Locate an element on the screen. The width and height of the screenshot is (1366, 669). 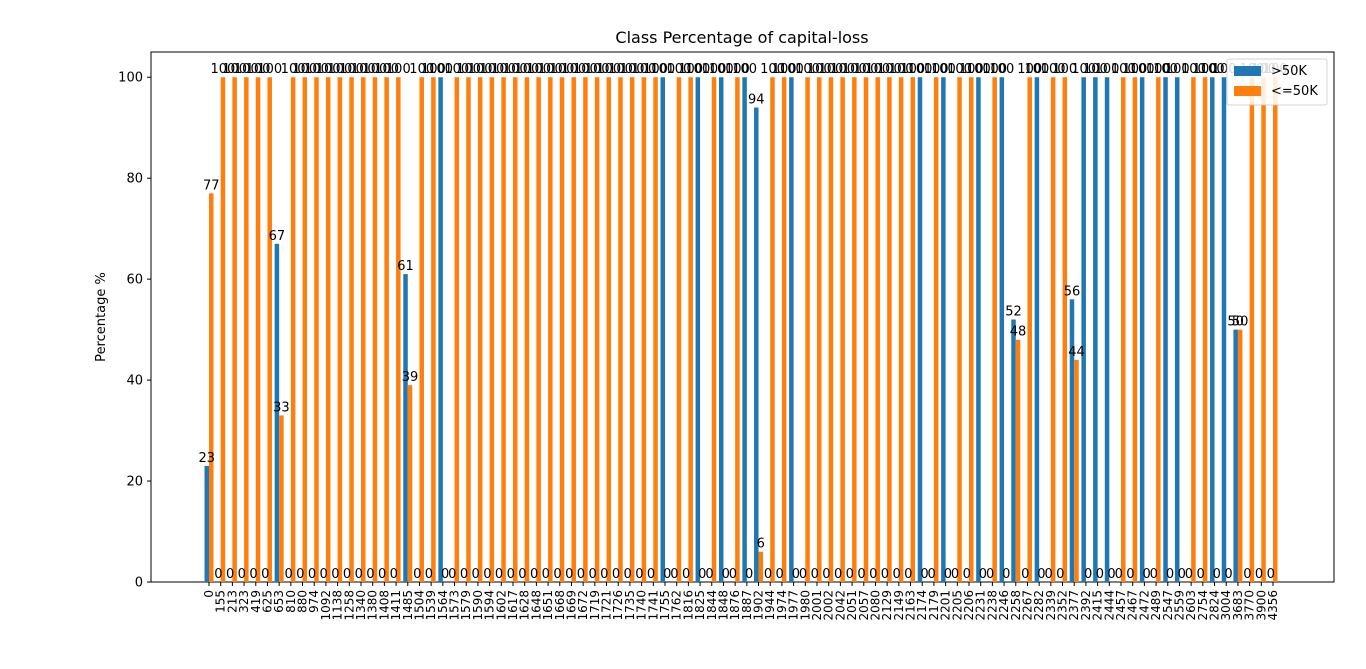
y-tick-label: 0 is located at coordinates (139, 583).